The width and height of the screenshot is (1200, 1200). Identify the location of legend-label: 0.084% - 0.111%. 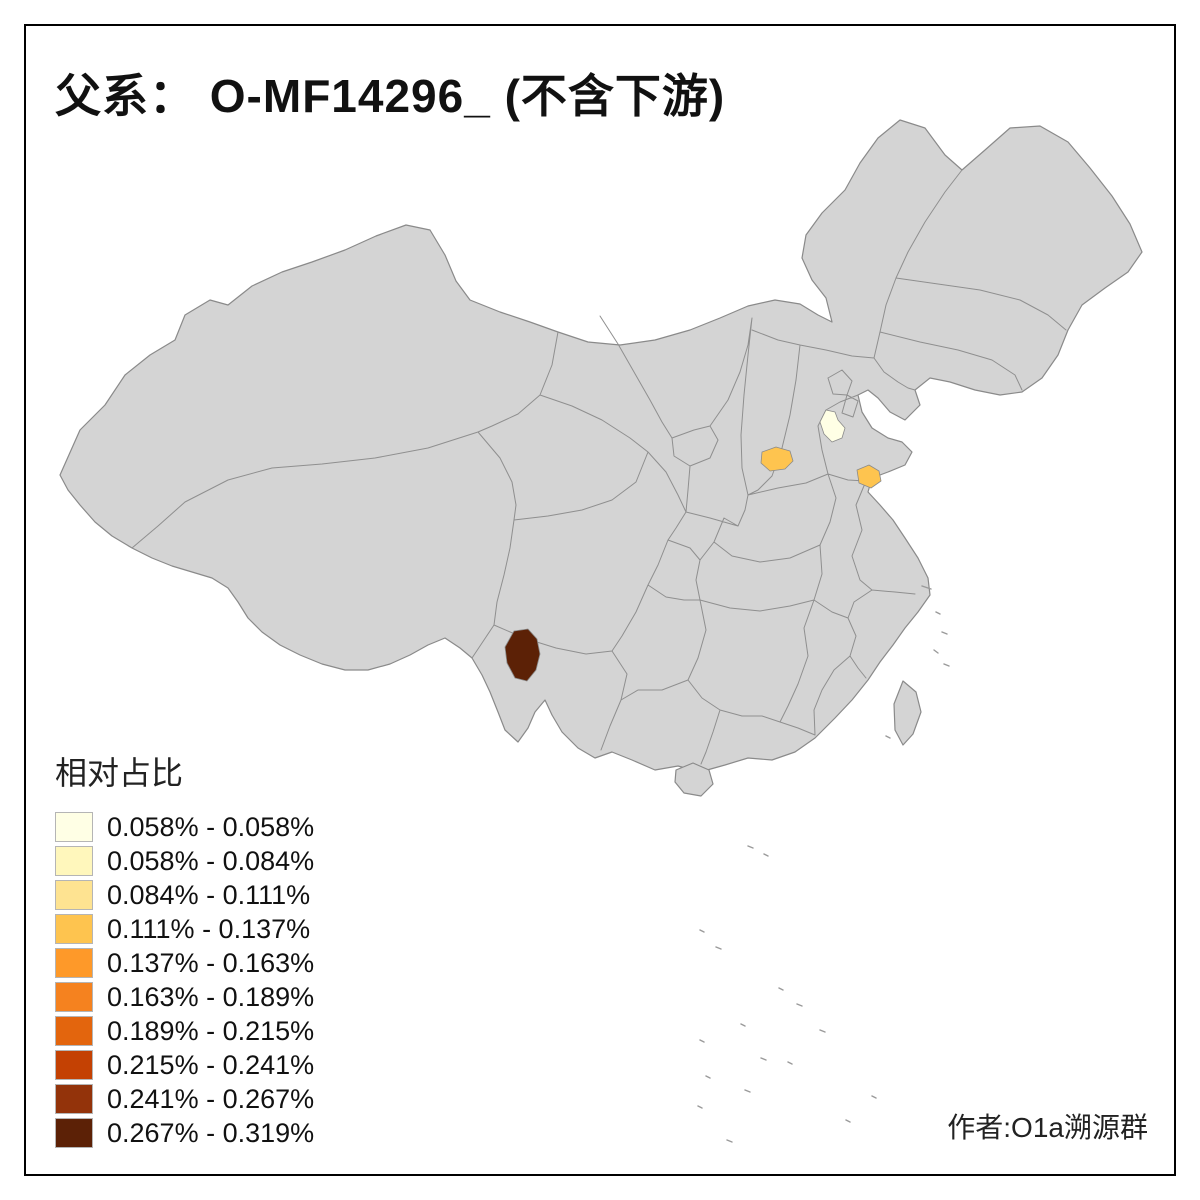
(209, 894).